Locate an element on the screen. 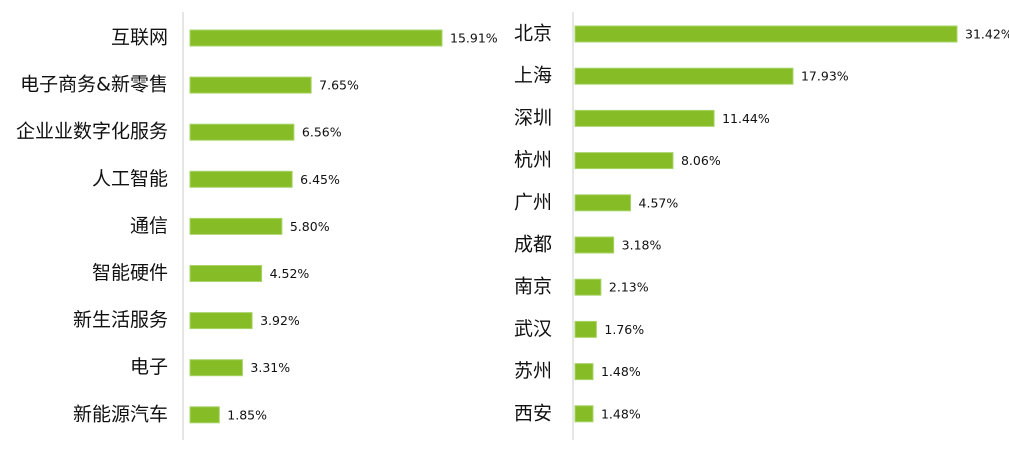 The width and height of the screenshot is (1009, 454). value-label: 4.52% is located at coordinates (290, 273).